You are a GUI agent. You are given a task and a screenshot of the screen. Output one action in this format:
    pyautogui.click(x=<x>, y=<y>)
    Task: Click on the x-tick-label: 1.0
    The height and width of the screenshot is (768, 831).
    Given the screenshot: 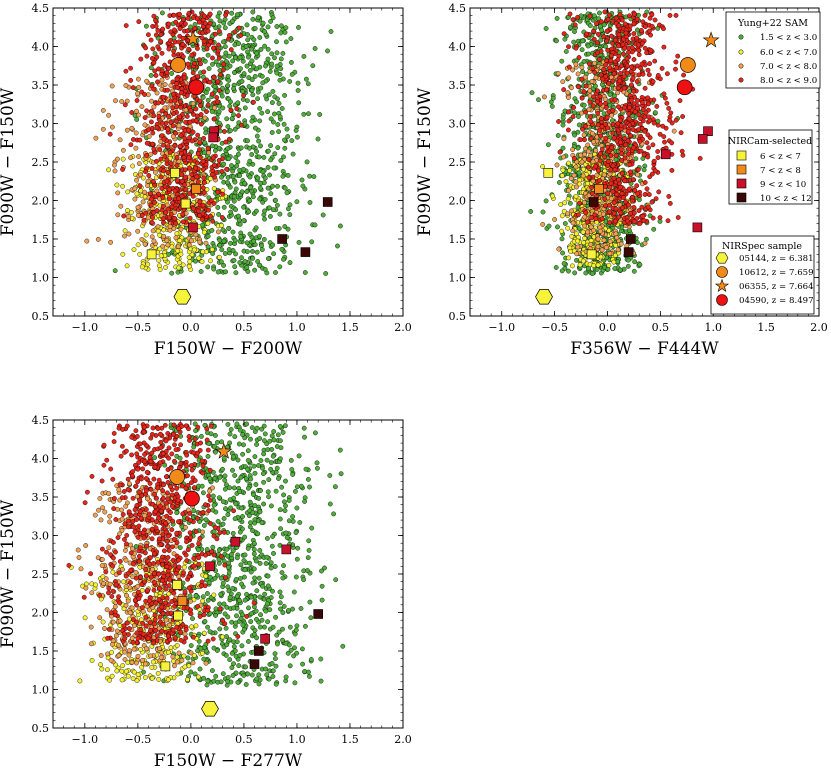 What is the action you would take?
    pyautogui.click(x=713, y=327)
    